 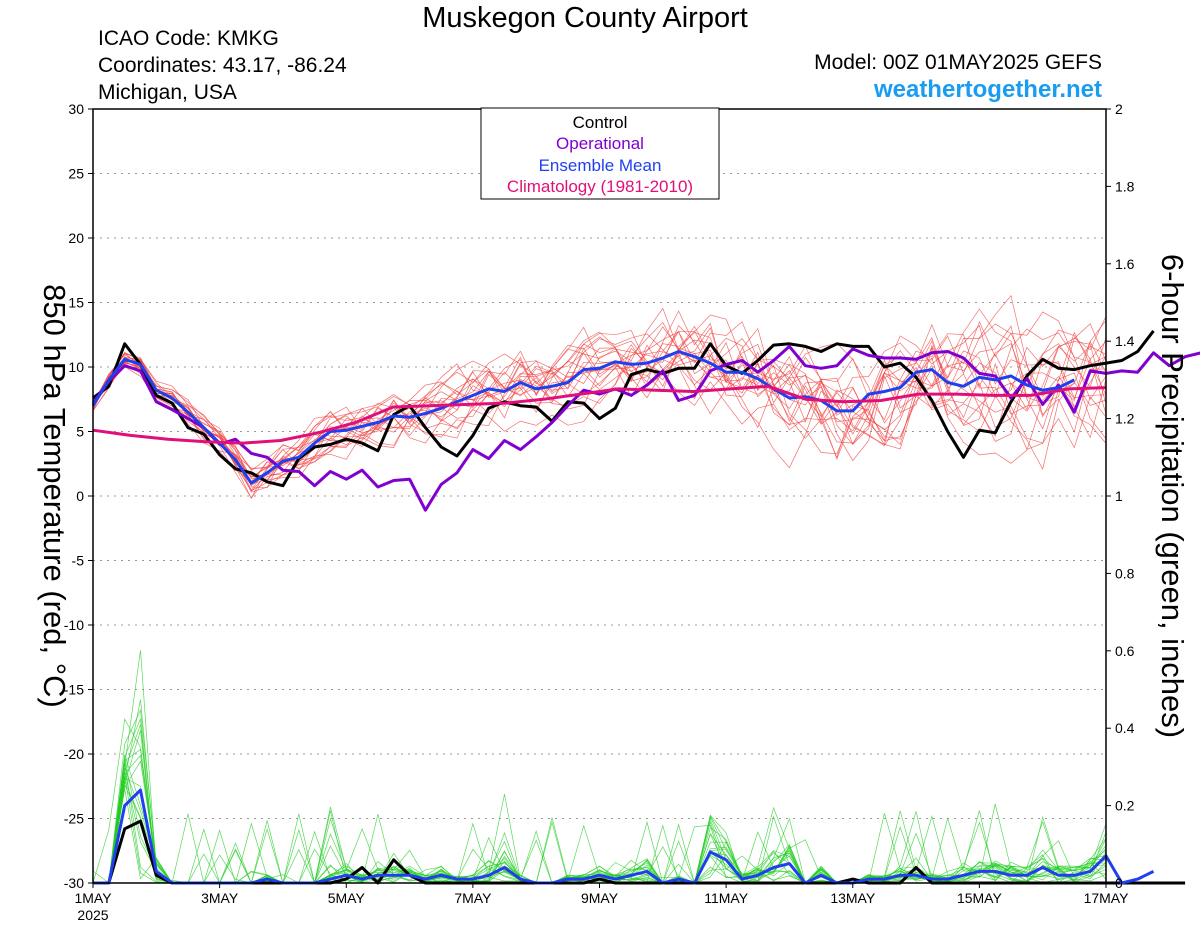 What do you see at coordinates (585, 18) in the screenshot?
I see `chart-title: Muskegon County Airport` at bounding box center [585, 18].